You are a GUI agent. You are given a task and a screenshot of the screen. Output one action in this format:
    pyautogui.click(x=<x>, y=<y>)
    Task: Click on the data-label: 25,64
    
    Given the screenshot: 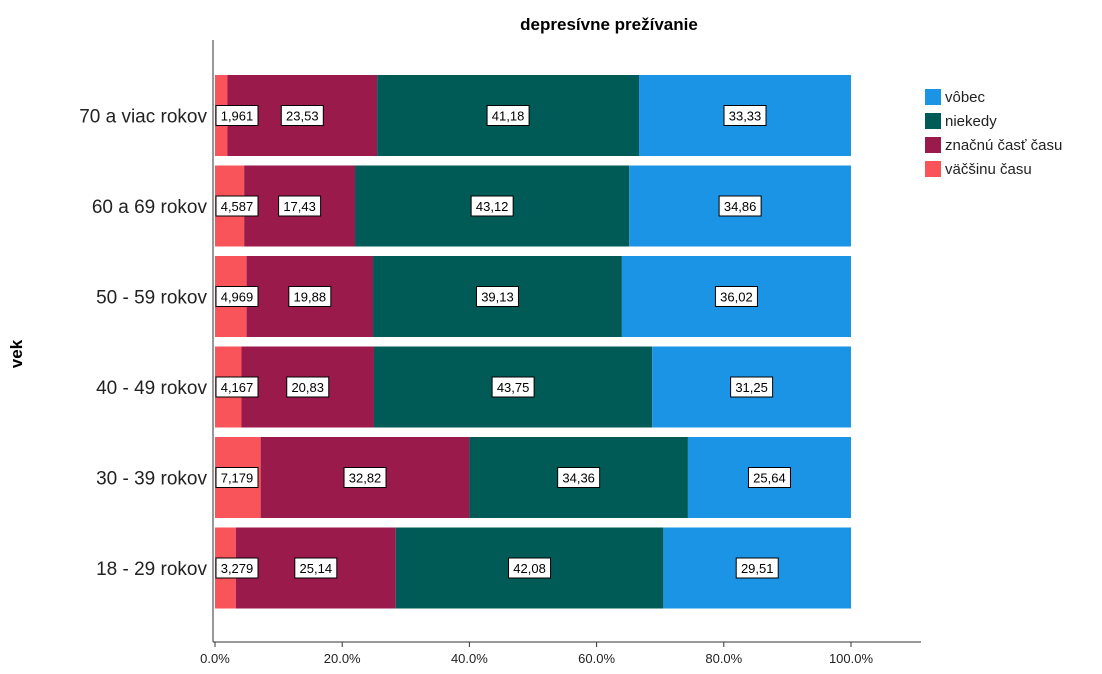 What is the action you would take?
    pyautogui.click(x=769, y=478)
    